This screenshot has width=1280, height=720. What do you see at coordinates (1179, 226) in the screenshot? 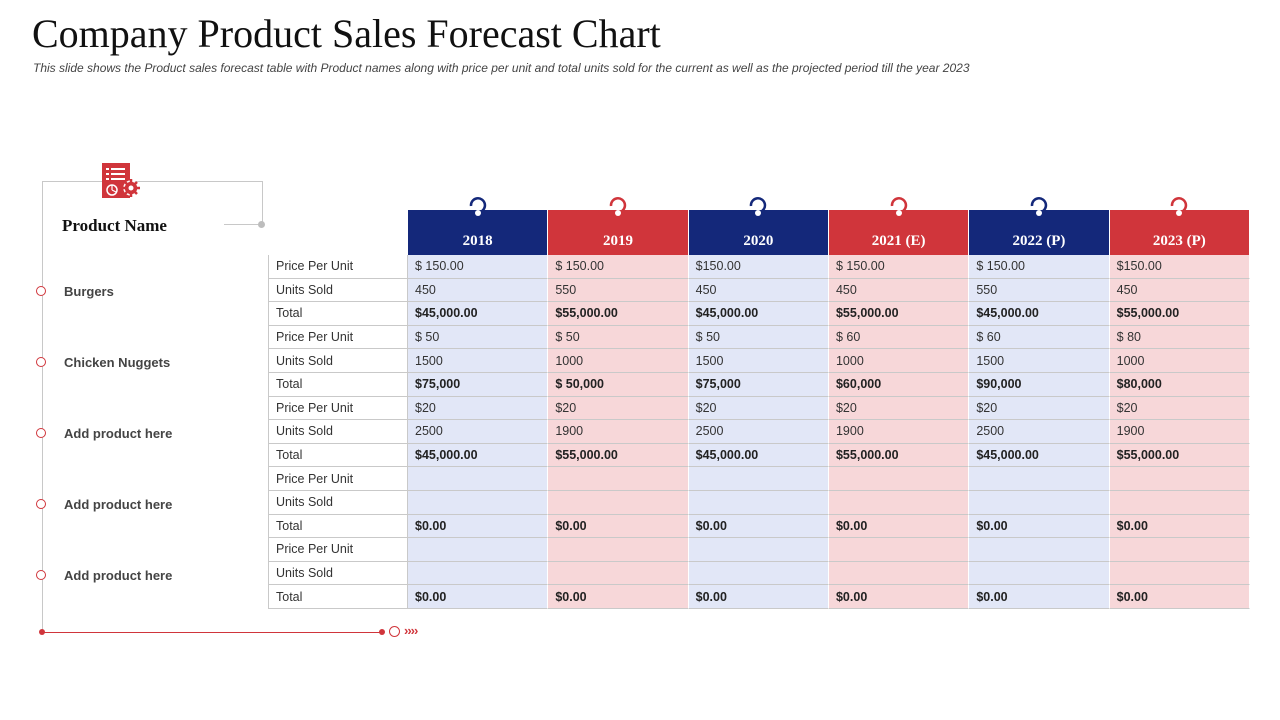
I see `year-header: 2023 (P)` at bounding box center [1179, 226].